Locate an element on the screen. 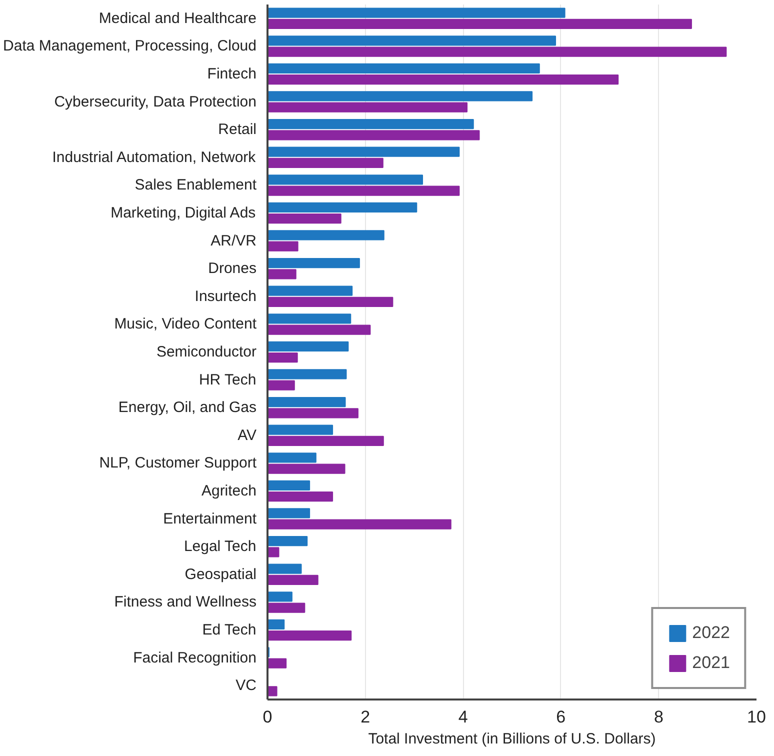 This screenshot has height=756, width=774. y-tick-label: Data Management, Processing, Cloud is located at coordinates (130, 46).